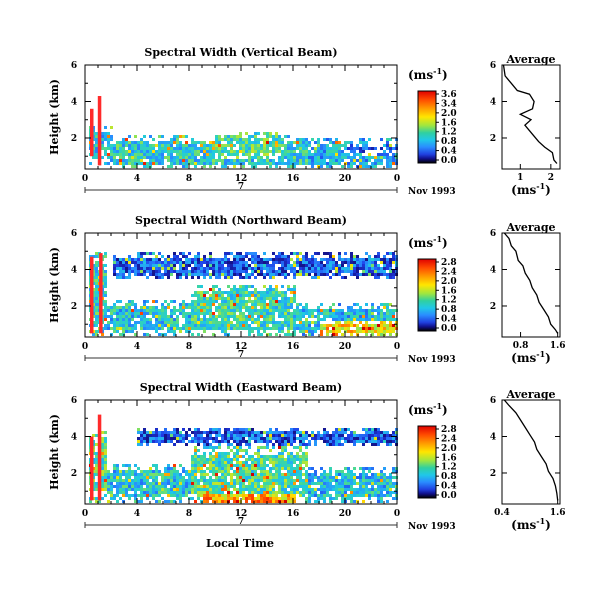 This screenshot has width=614, height=598. Describe the element at coordinates (293, 514) in the screenshot. I see `x-tick-label: 16` at that location.